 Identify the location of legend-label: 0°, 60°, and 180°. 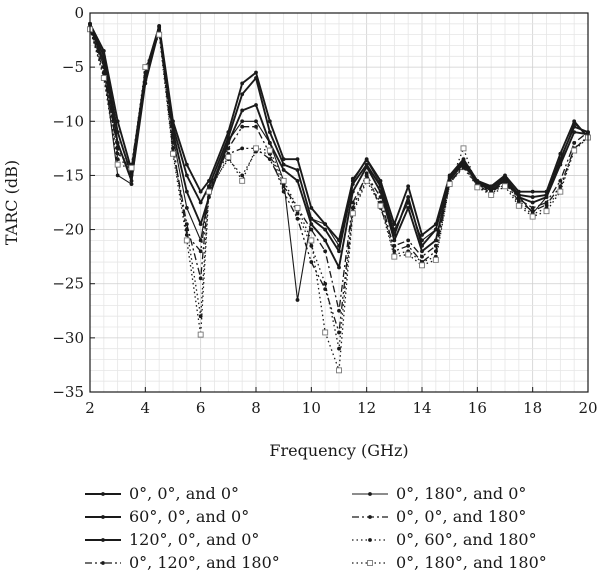
(466, 539).